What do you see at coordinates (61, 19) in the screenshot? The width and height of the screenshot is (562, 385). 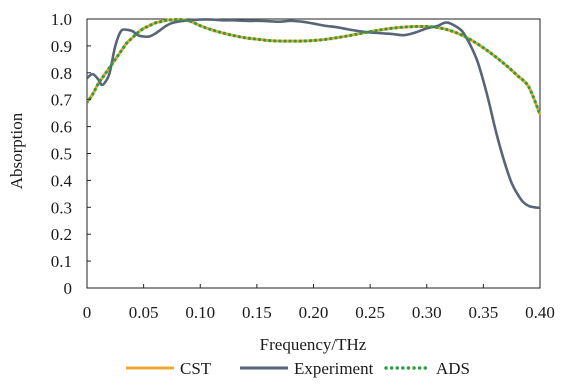 I see `y-tick-label: 1.0` at bounding box center [61, 19].